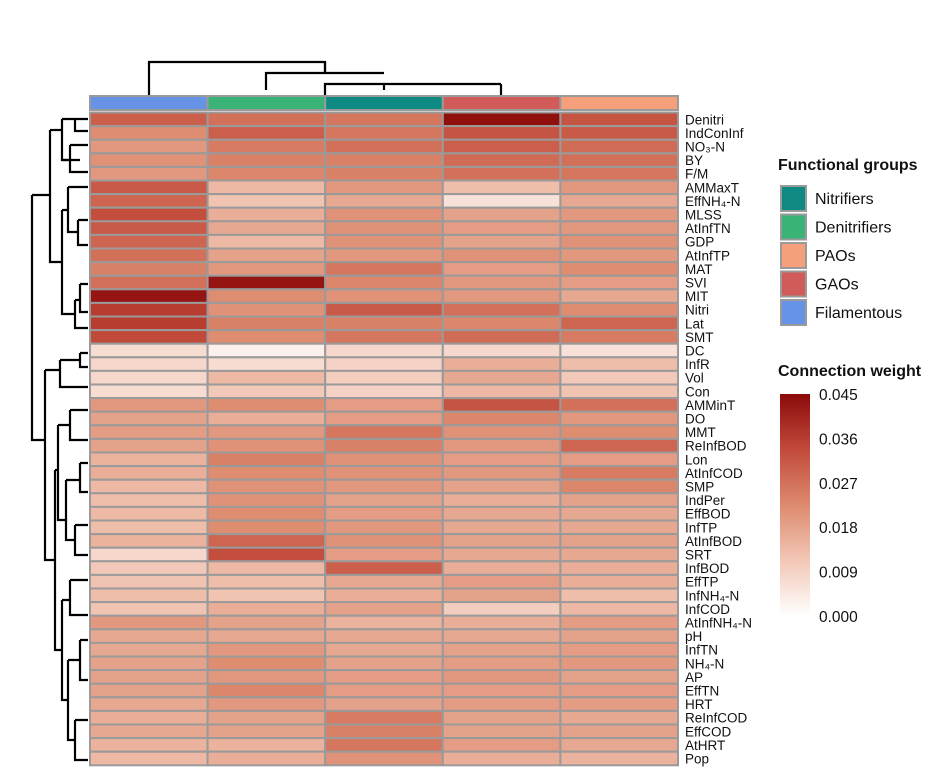 Image resolution: width=946 pixels, height=778 pixels. Describe the element at coordinates (699, 487) in the screenshot. I see `row-label: SMP` at that location.